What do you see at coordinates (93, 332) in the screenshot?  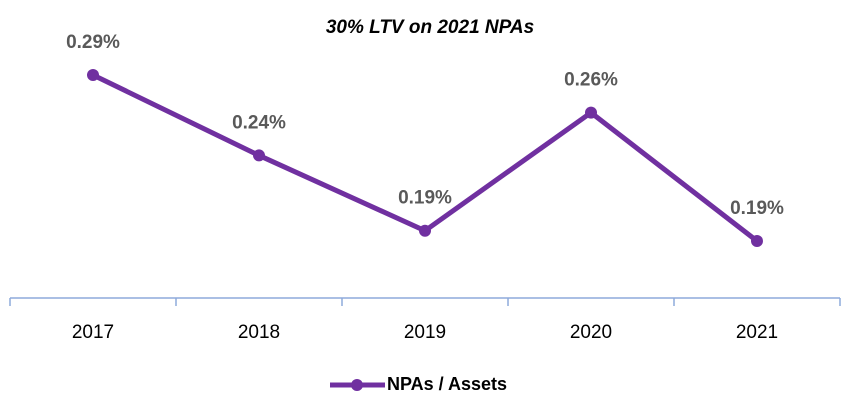 I see `x-tick-label: 2017` at bounding box center [93, 332].